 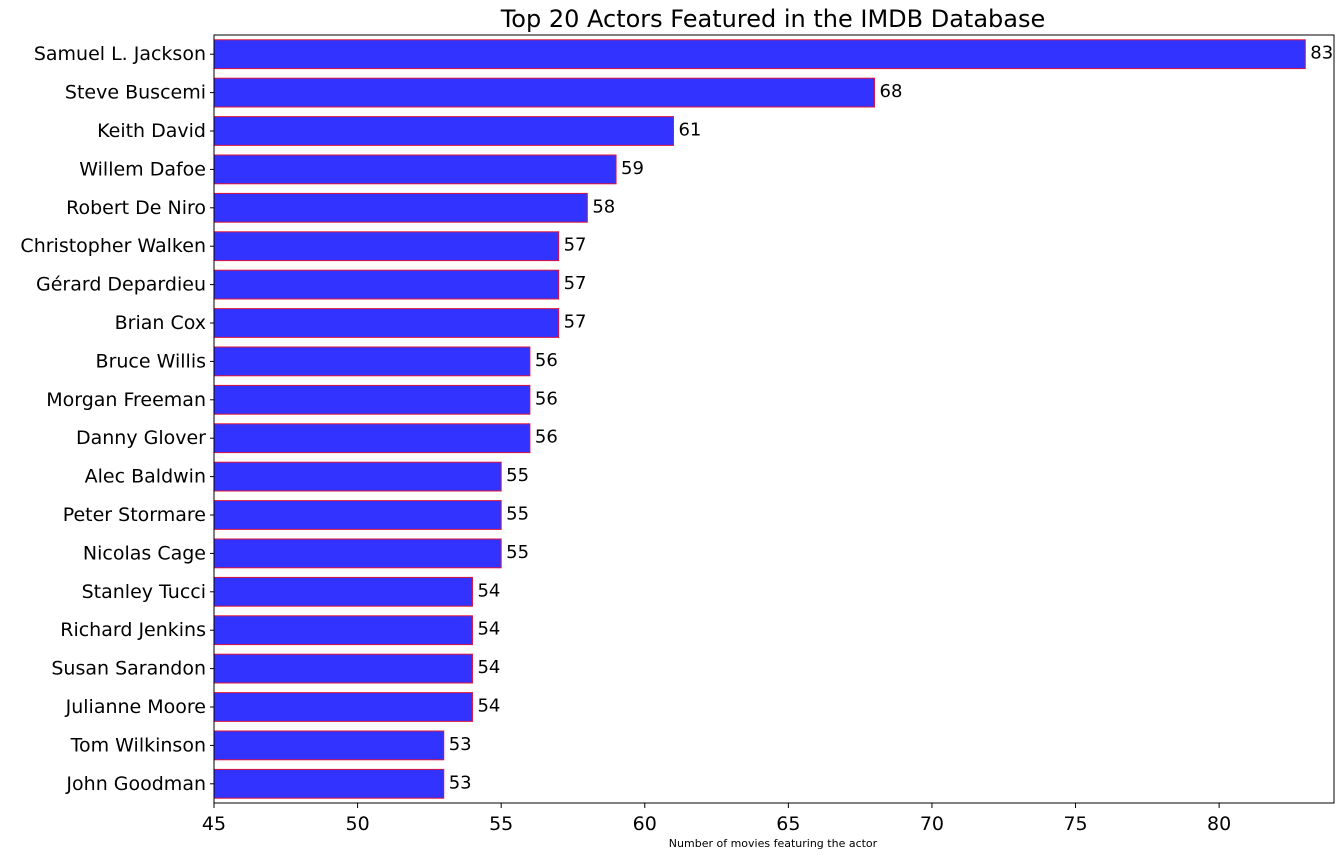 What do you see at coordinates (891, 91) in the screenshot?
I see `value-label: 68` at bounding box center [891, 91].